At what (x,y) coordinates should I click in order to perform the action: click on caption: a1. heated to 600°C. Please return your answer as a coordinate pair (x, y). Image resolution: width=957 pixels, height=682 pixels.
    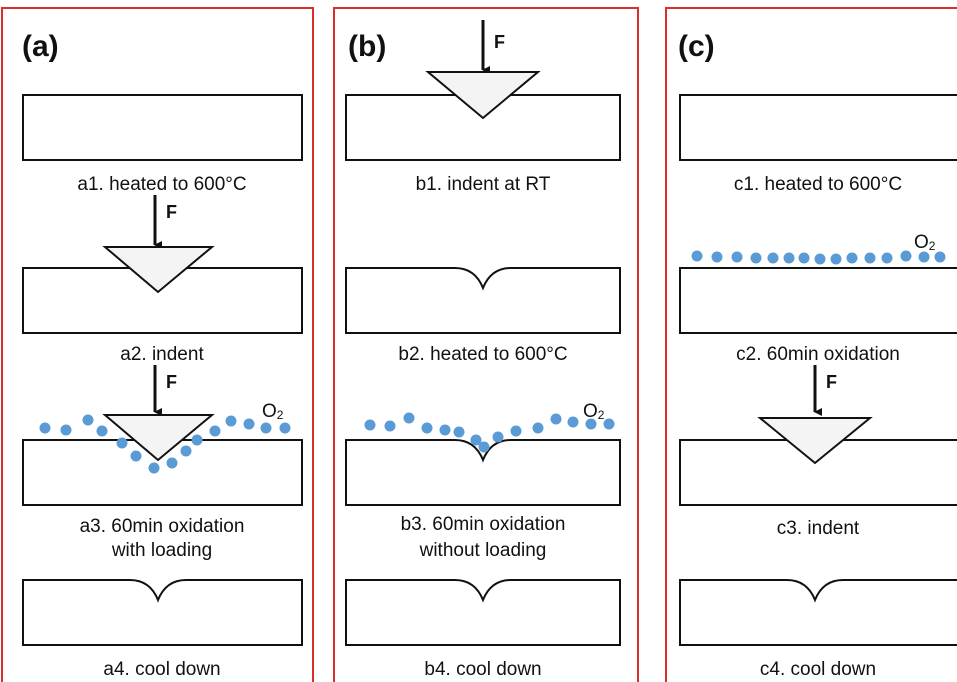
    Looking at the image, I should click on (161, 184).